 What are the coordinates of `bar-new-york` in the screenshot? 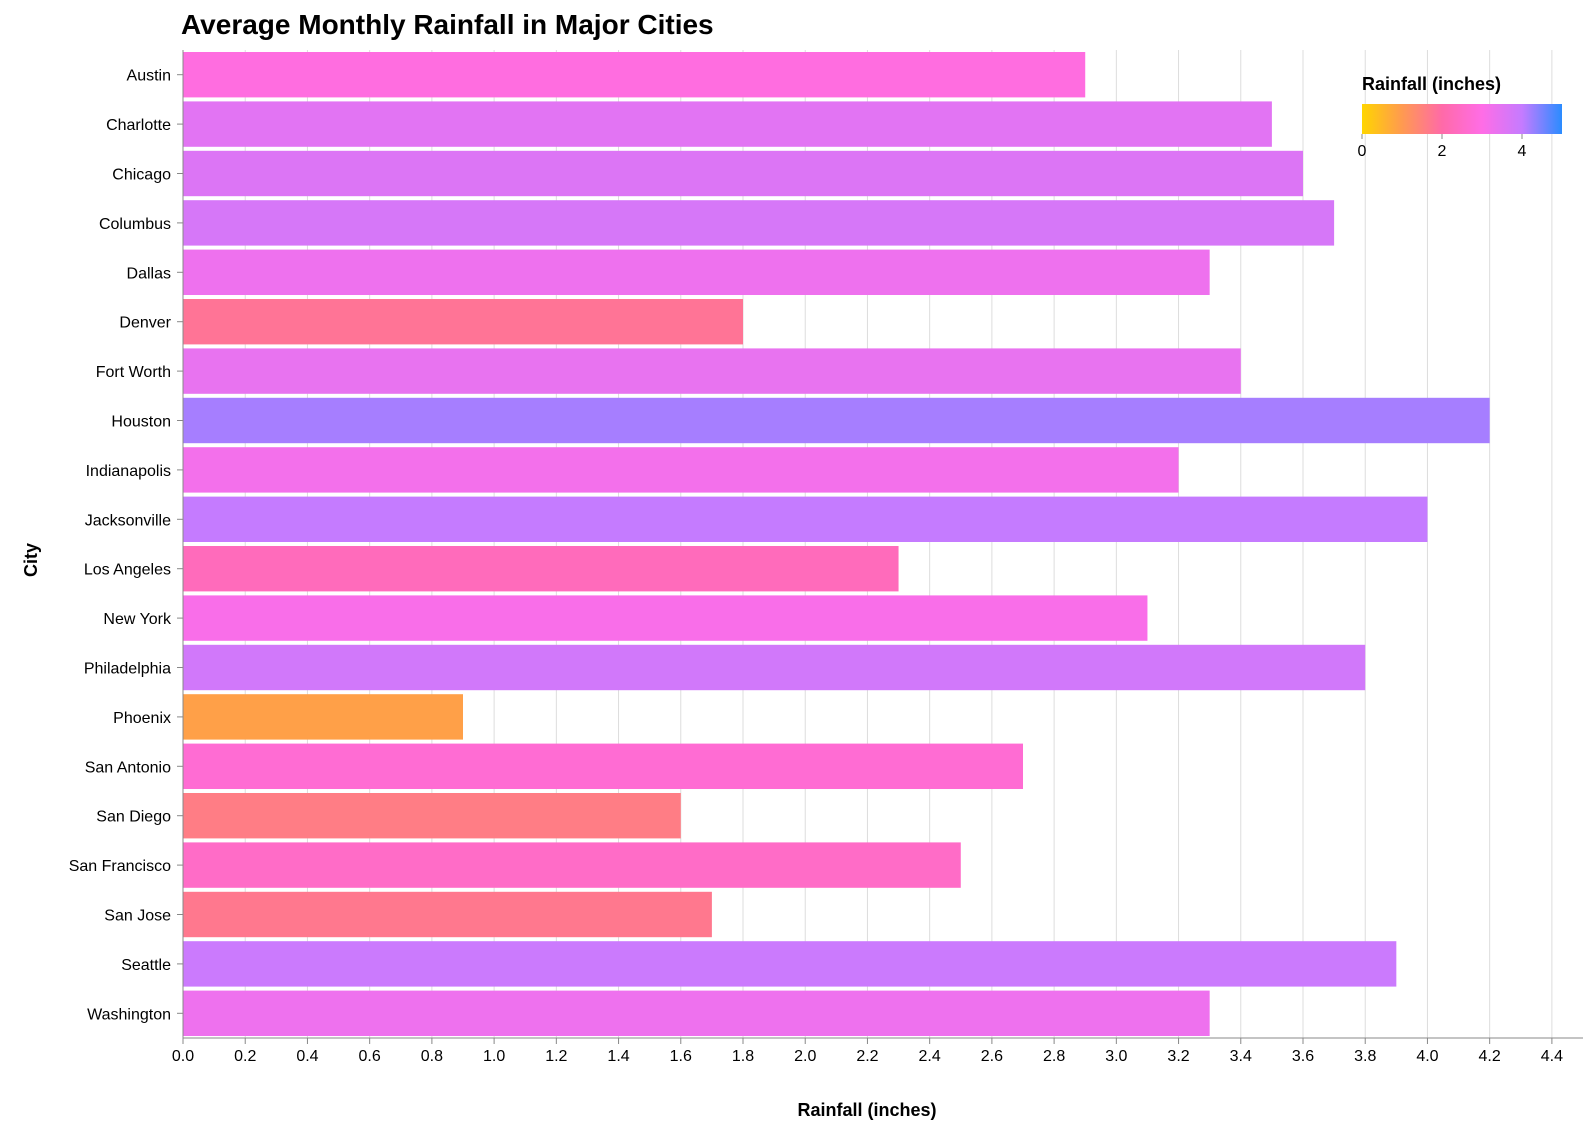 It's located at (665, 618).